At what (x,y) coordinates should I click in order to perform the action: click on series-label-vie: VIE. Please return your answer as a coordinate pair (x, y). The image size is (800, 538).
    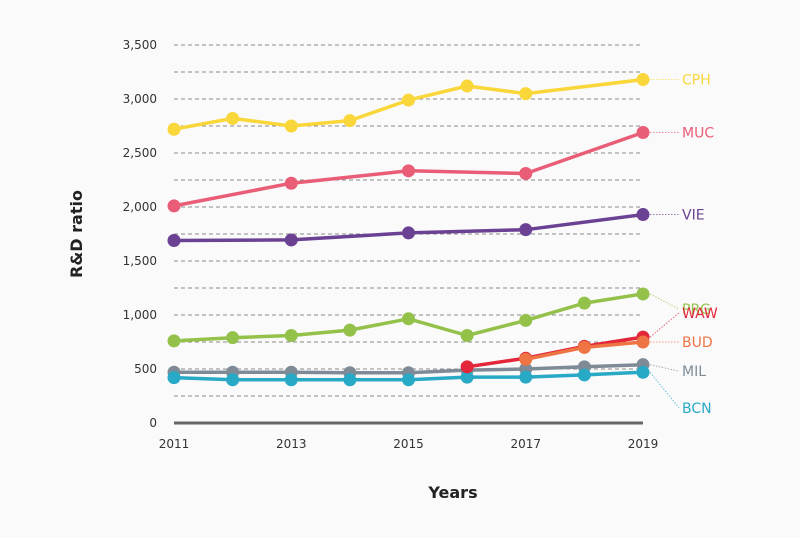
    Looking at the image, I should click on (693, 216).